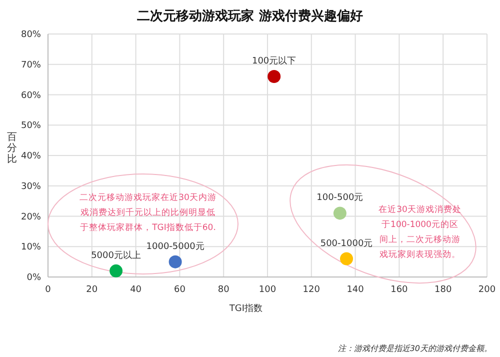  I want to click on y-tick-label: 60%, so click(31, 95).